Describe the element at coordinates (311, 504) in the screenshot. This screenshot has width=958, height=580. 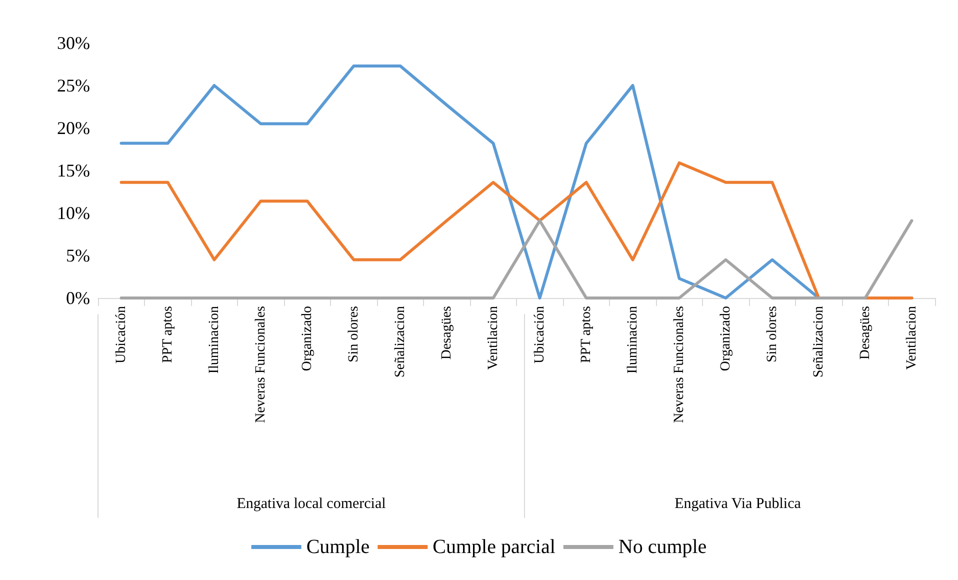
I see `text: Engativa local comercial` at that location.